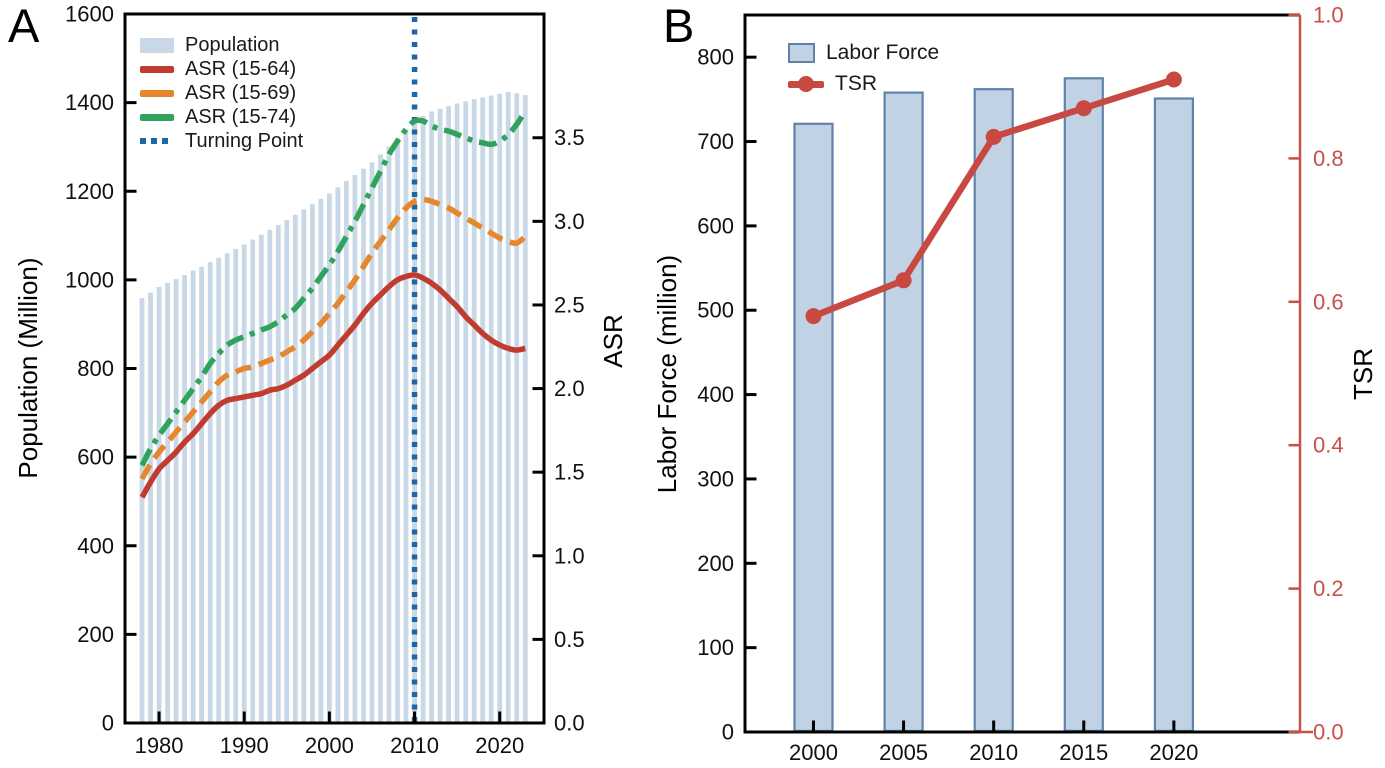 This screenshot has width=1385, height=768. What do you see at coordinates (157, 69) in the screenshot?
I see `asr-15-64-swatch` at bounding box center [157, 69].